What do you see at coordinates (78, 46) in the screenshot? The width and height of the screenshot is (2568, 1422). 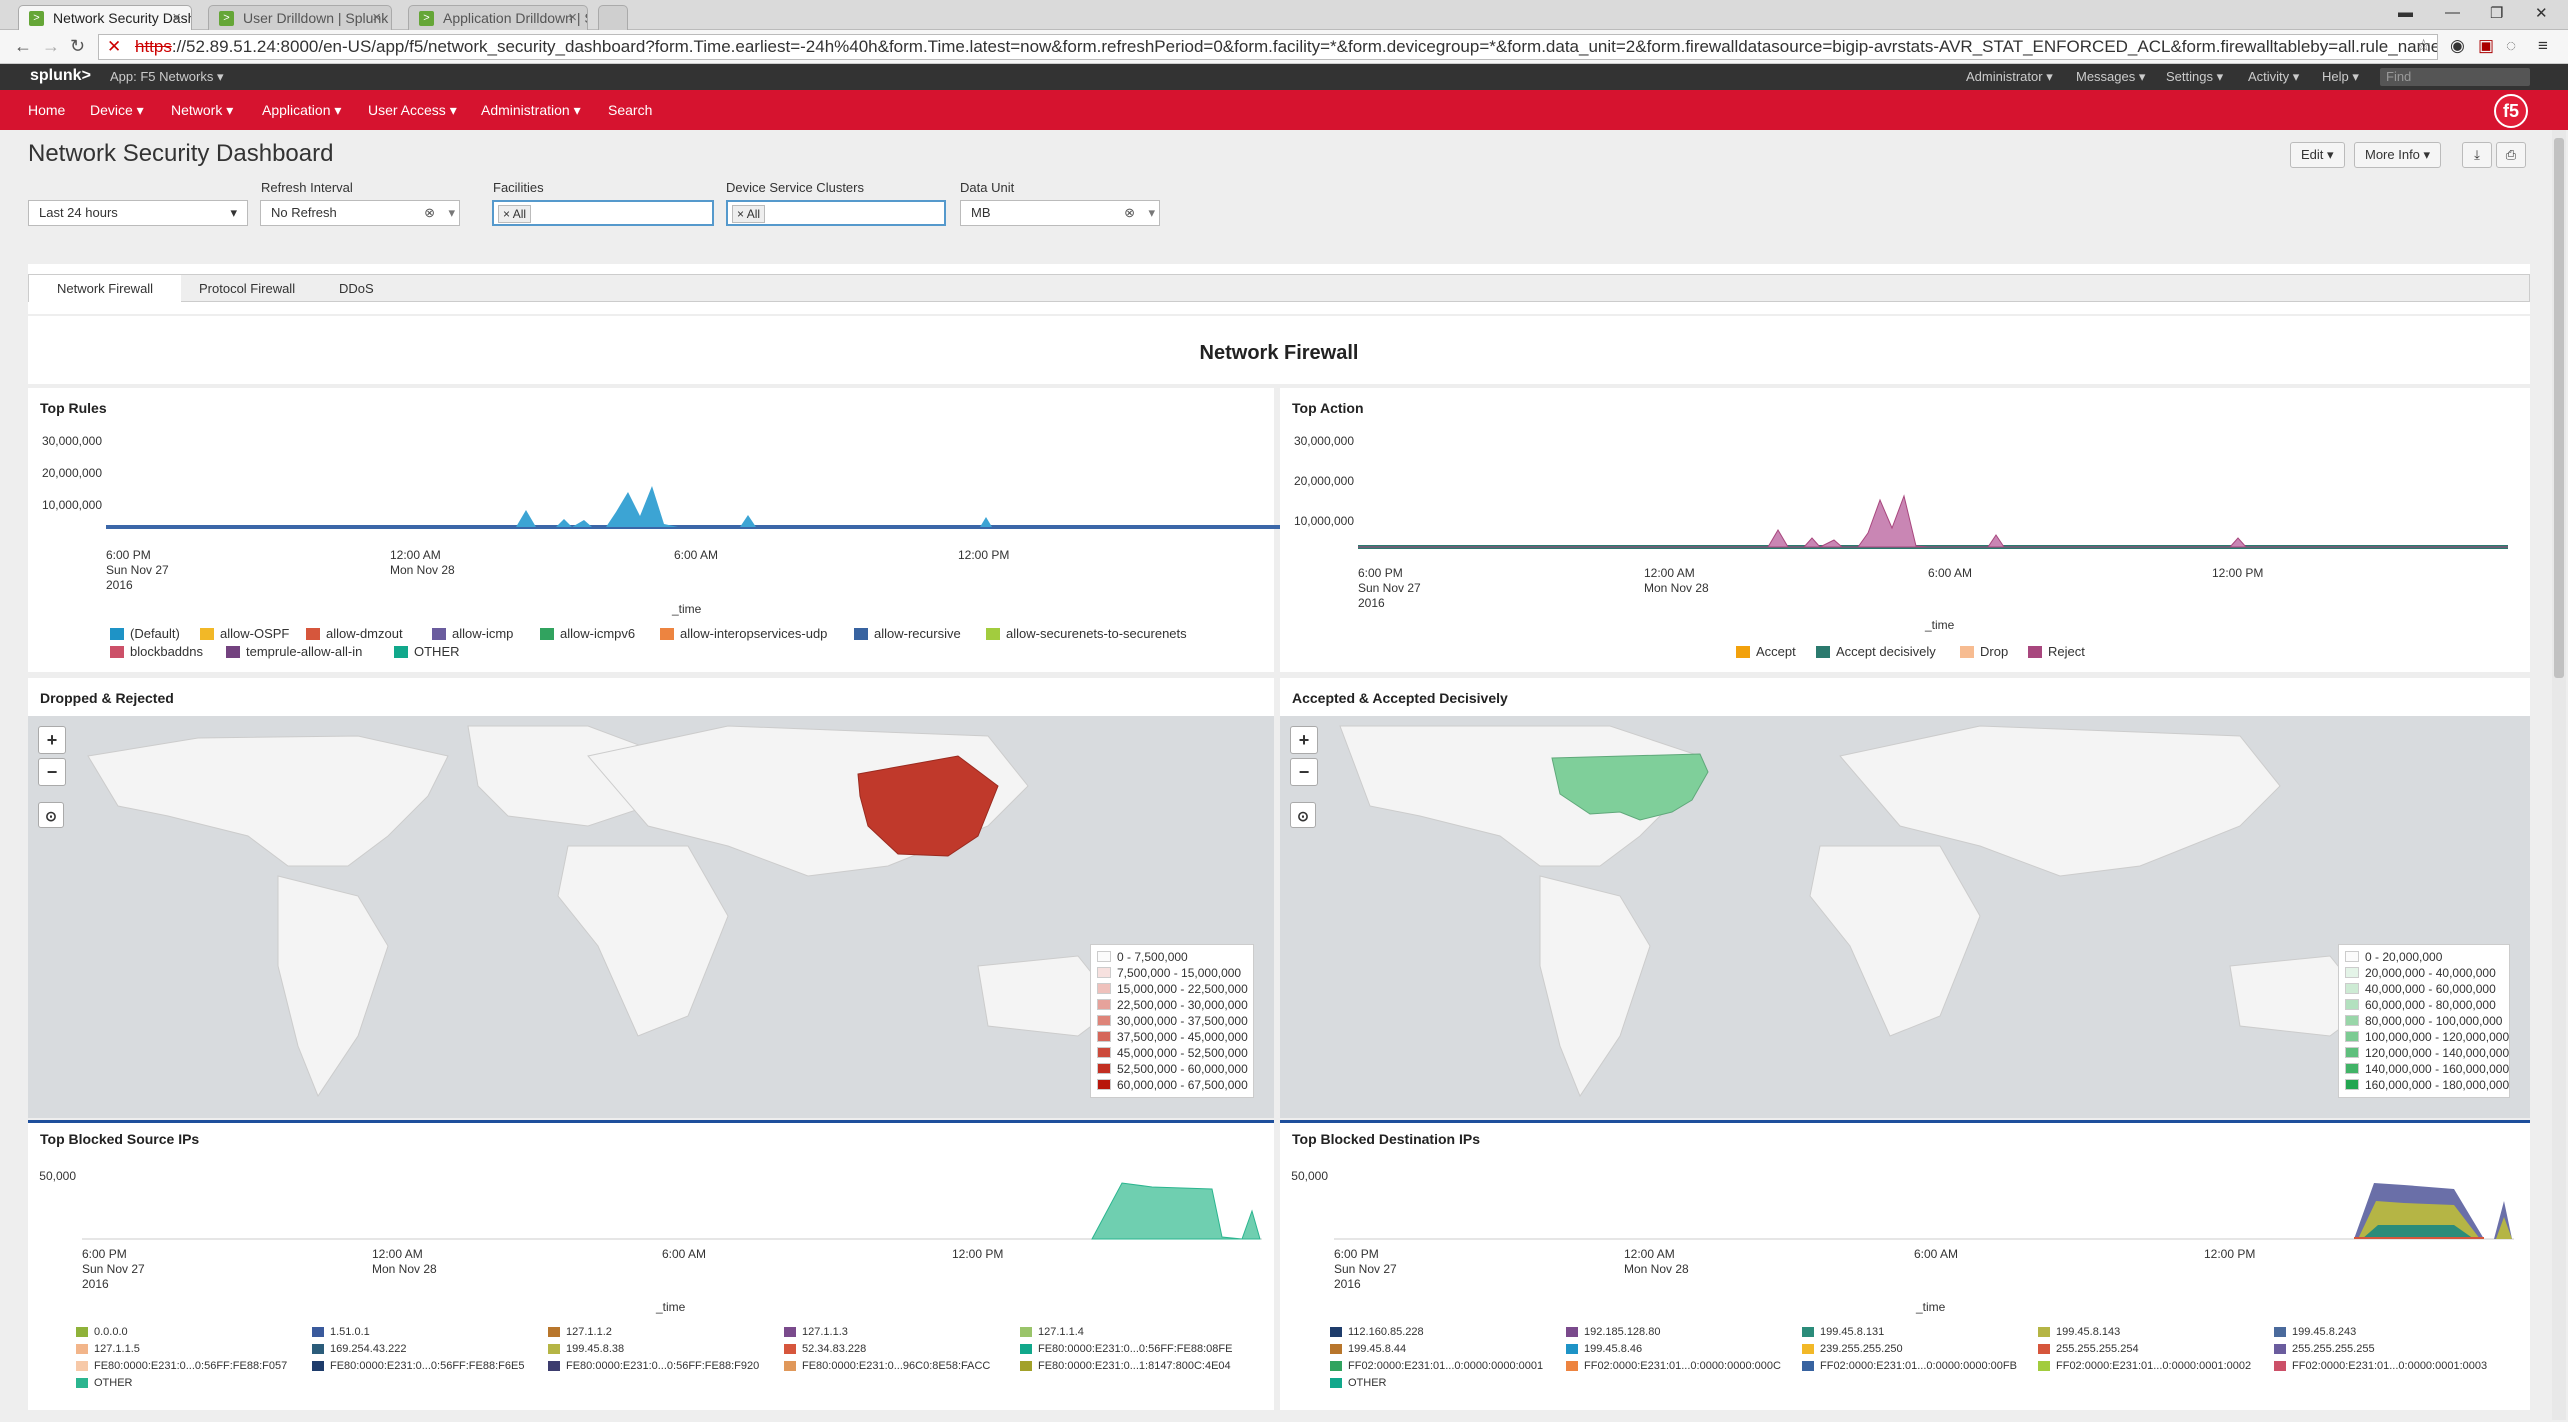 I see `reload-icon: ↻` at bounding box center [78, 46].